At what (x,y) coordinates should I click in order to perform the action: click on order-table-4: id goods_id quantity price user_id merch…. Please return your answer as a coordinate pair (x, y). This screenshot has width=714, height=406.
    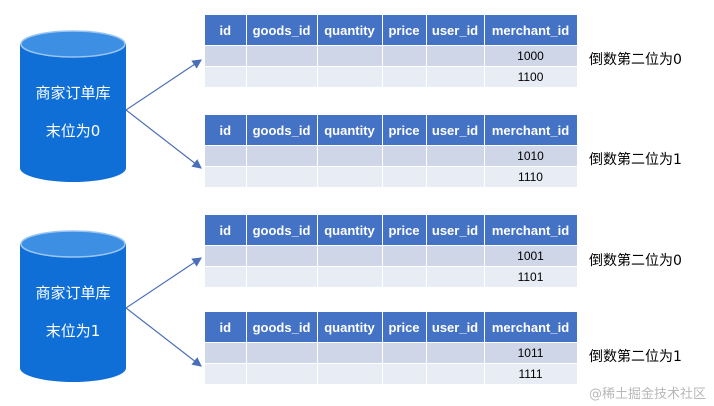
    Looking at the image, I should click on (391, 348).